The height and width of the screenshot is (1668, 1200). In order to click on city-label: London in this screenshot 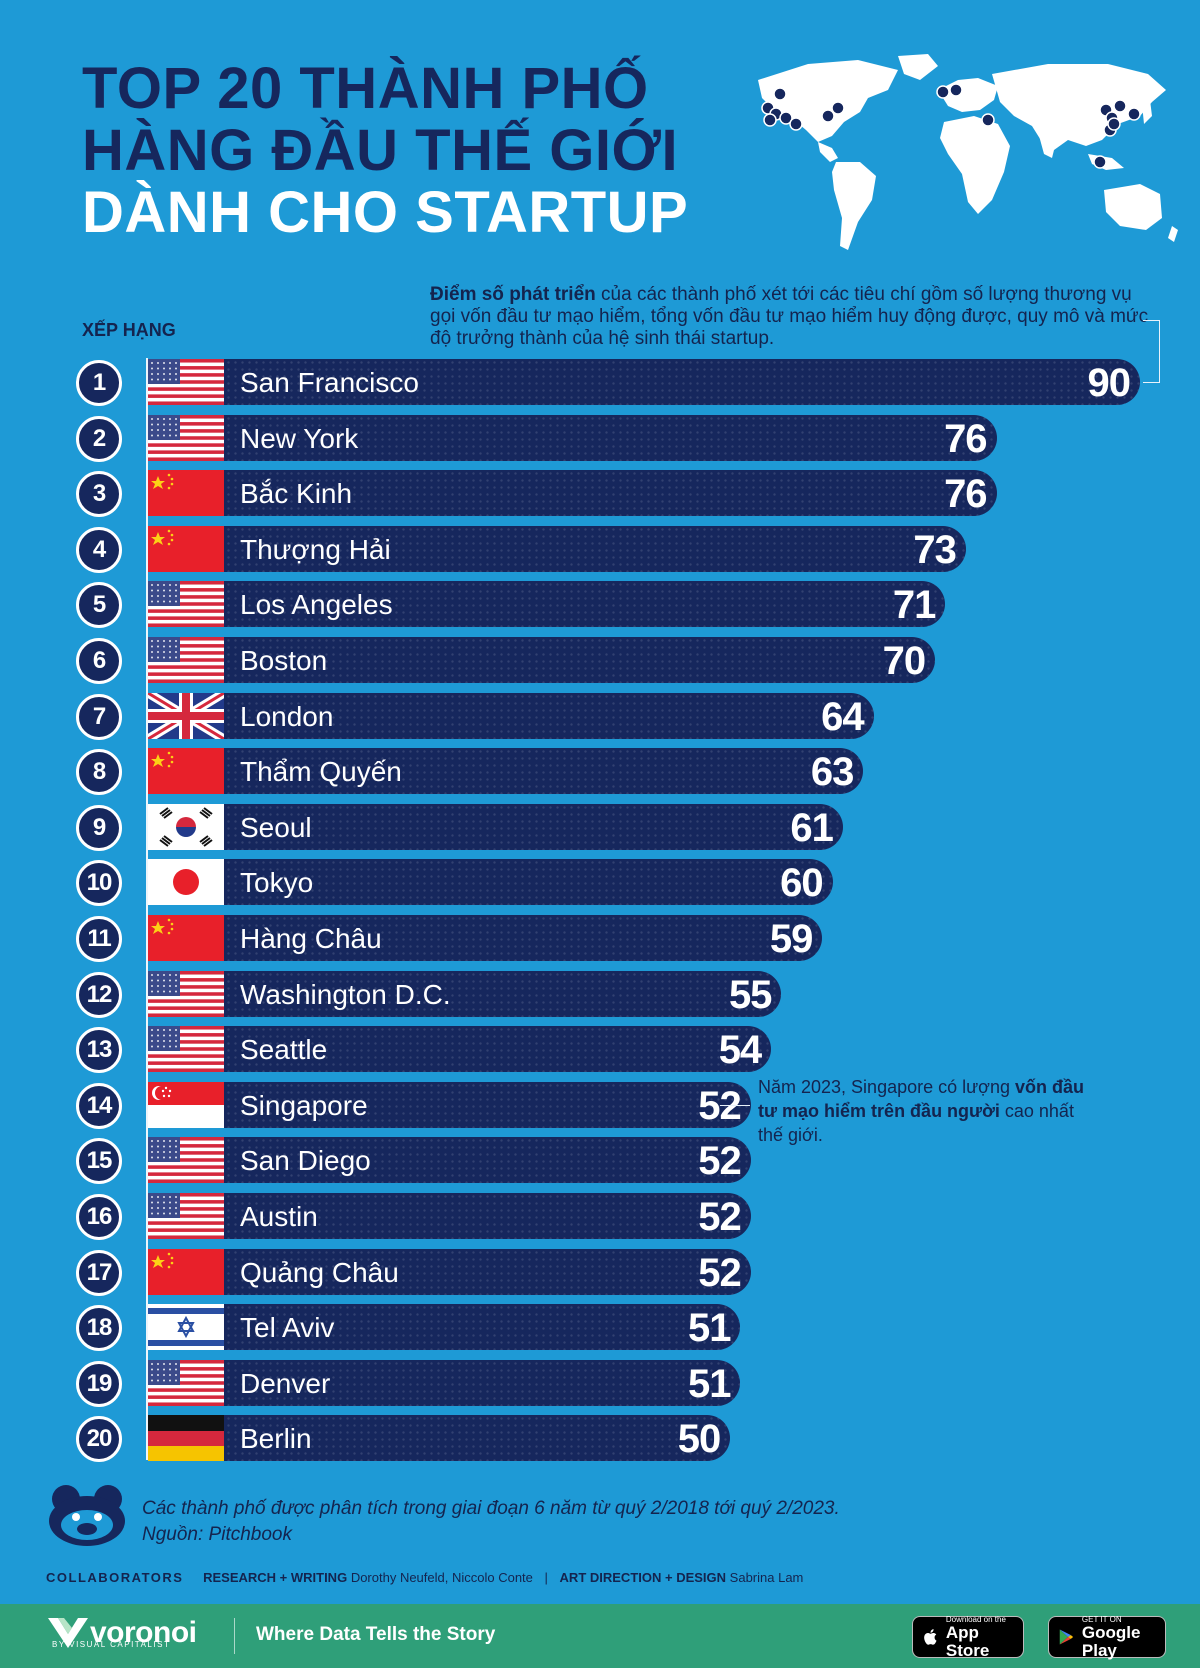, I will do `click(287, 716)`.